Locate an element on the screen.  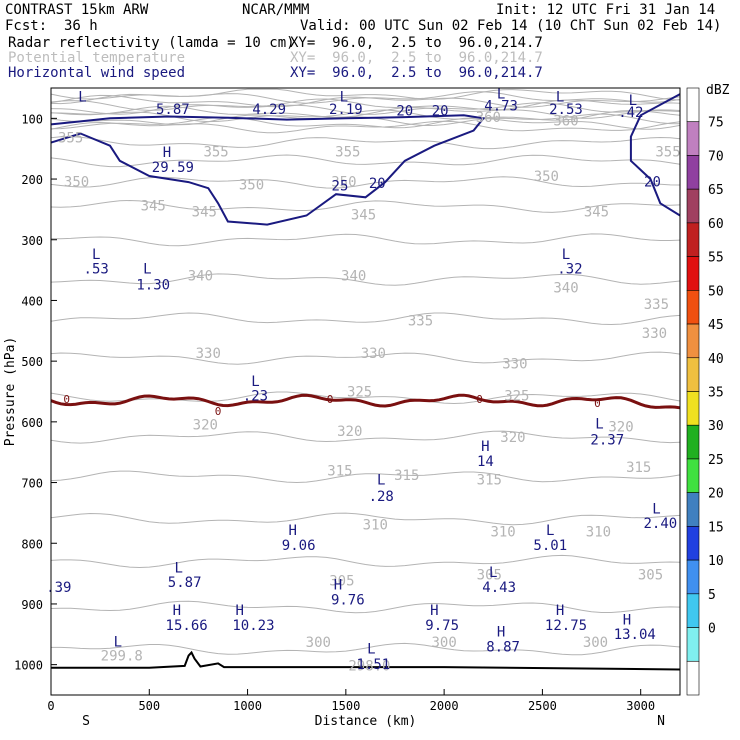
wind-speed-value: 4.73 is located at coordinates (501, 106).